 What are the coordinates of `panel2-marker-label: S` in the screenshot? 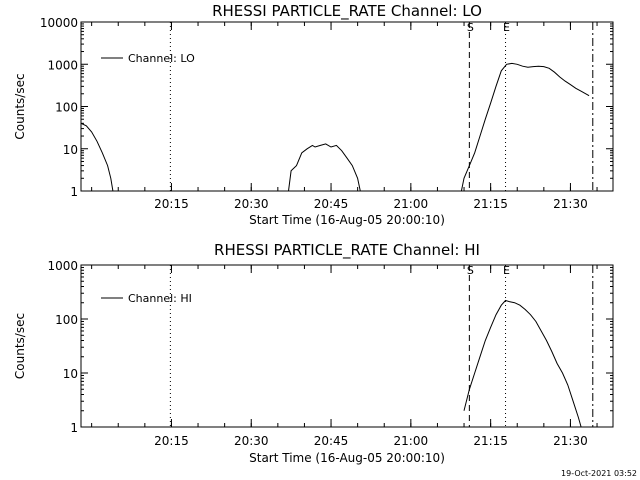 It's located at (470, 270).